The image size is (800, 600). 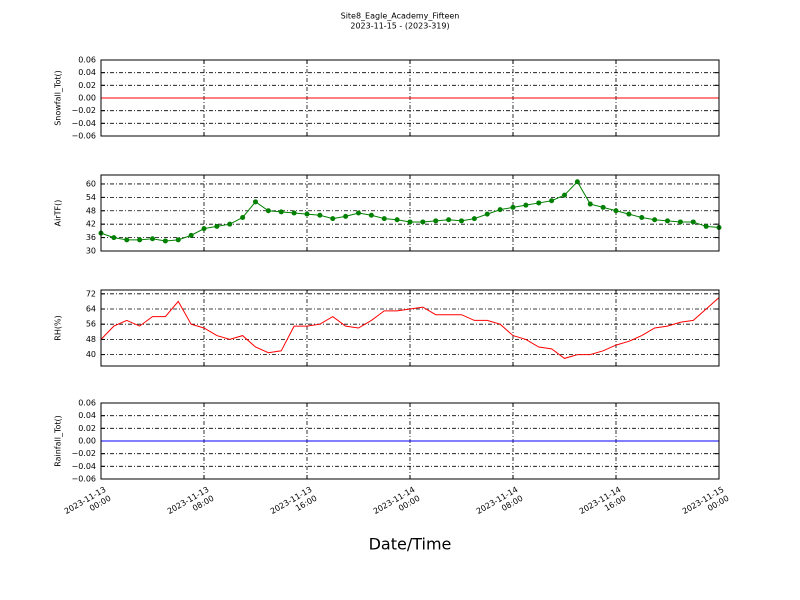 I want to click on y-tick-label: 54, so click(x=91, y=197).